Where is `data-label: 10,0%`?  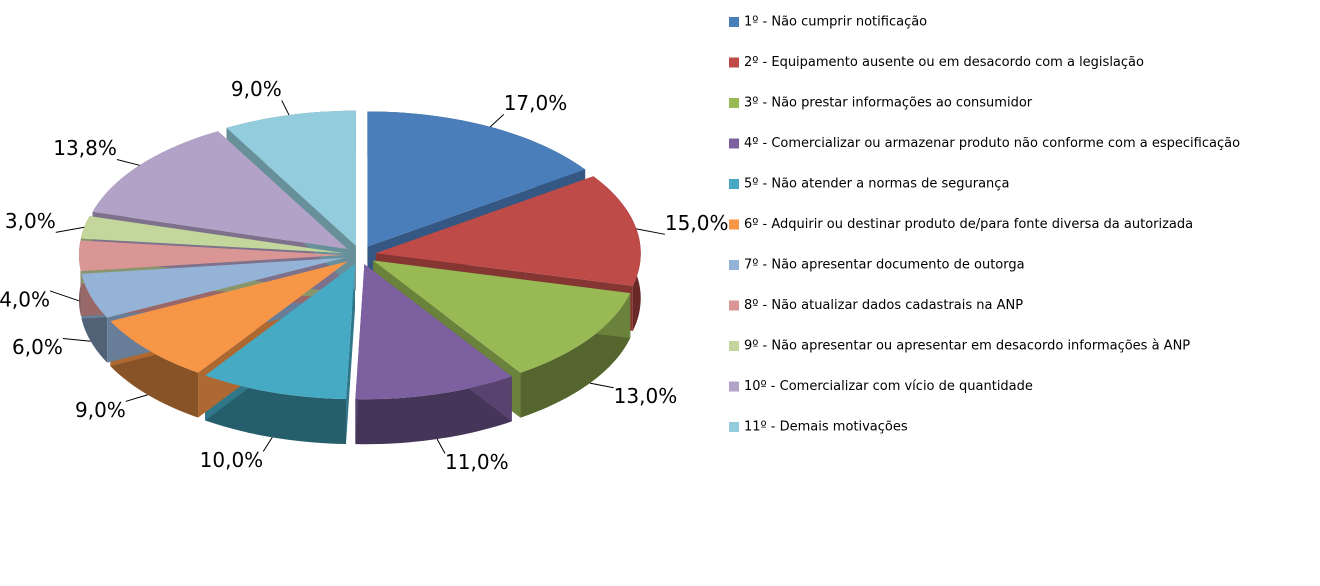
data-label: 10,0% is located at coordinates (232, 460).